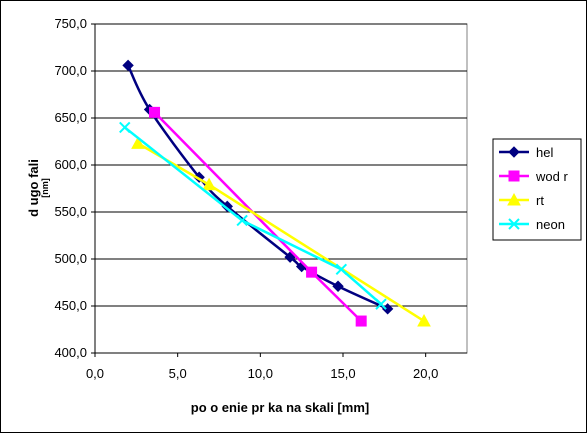 Image resolution: width=587 pixels, height=433 pixels. What do you see at coordinates (550, 224) in the screenshot?
I see `legend-label: neon` at bounding box center [550, 224].